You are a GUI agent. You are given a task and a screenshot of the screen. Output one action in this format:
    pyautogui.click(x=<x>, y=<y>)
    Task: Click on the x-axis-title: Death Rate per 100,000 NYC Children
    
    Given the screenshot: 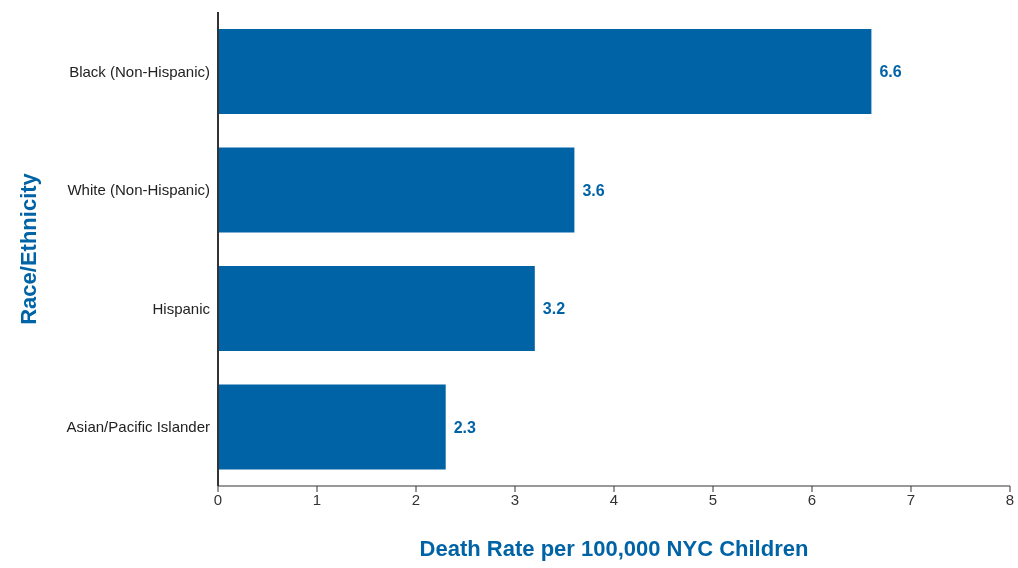 What is the action you would take?
    pyautogui.click(x=614, y=548)
    